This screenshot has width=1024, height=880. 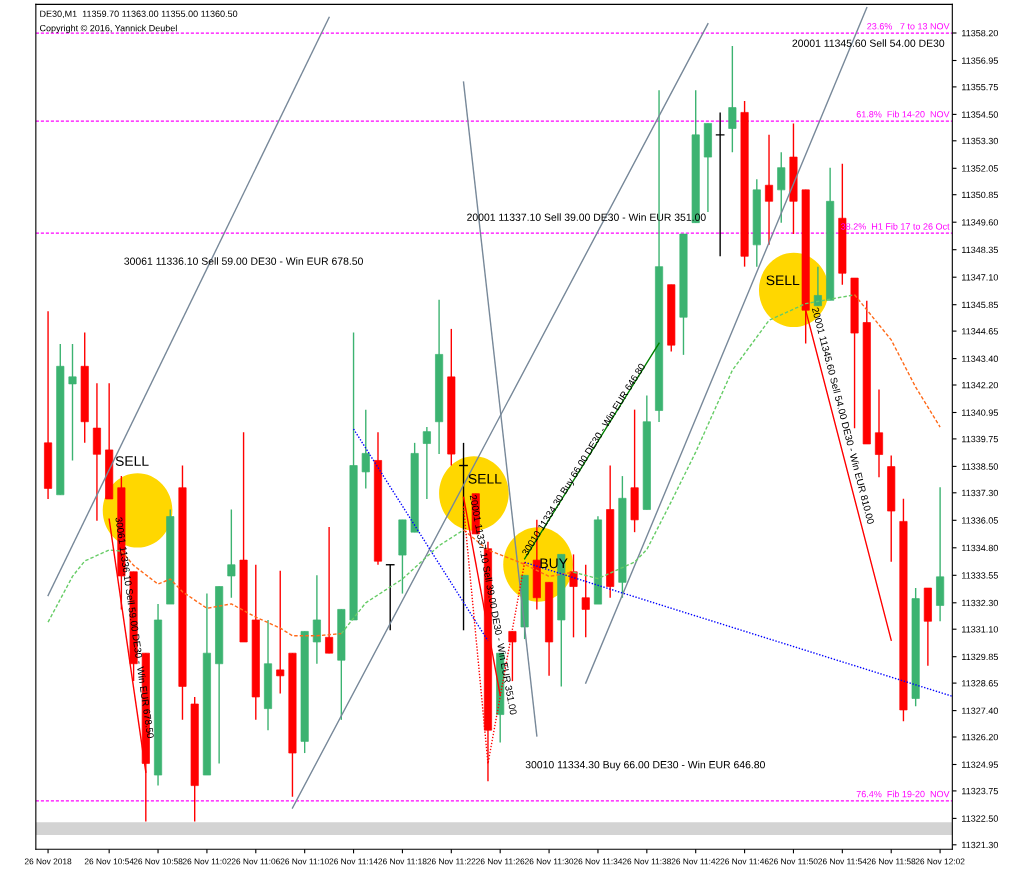 What do you see at coordinates (980, 305) in the screenshot?
I see `y-tick-label: 11345.85` at bounding box center [980, 305].